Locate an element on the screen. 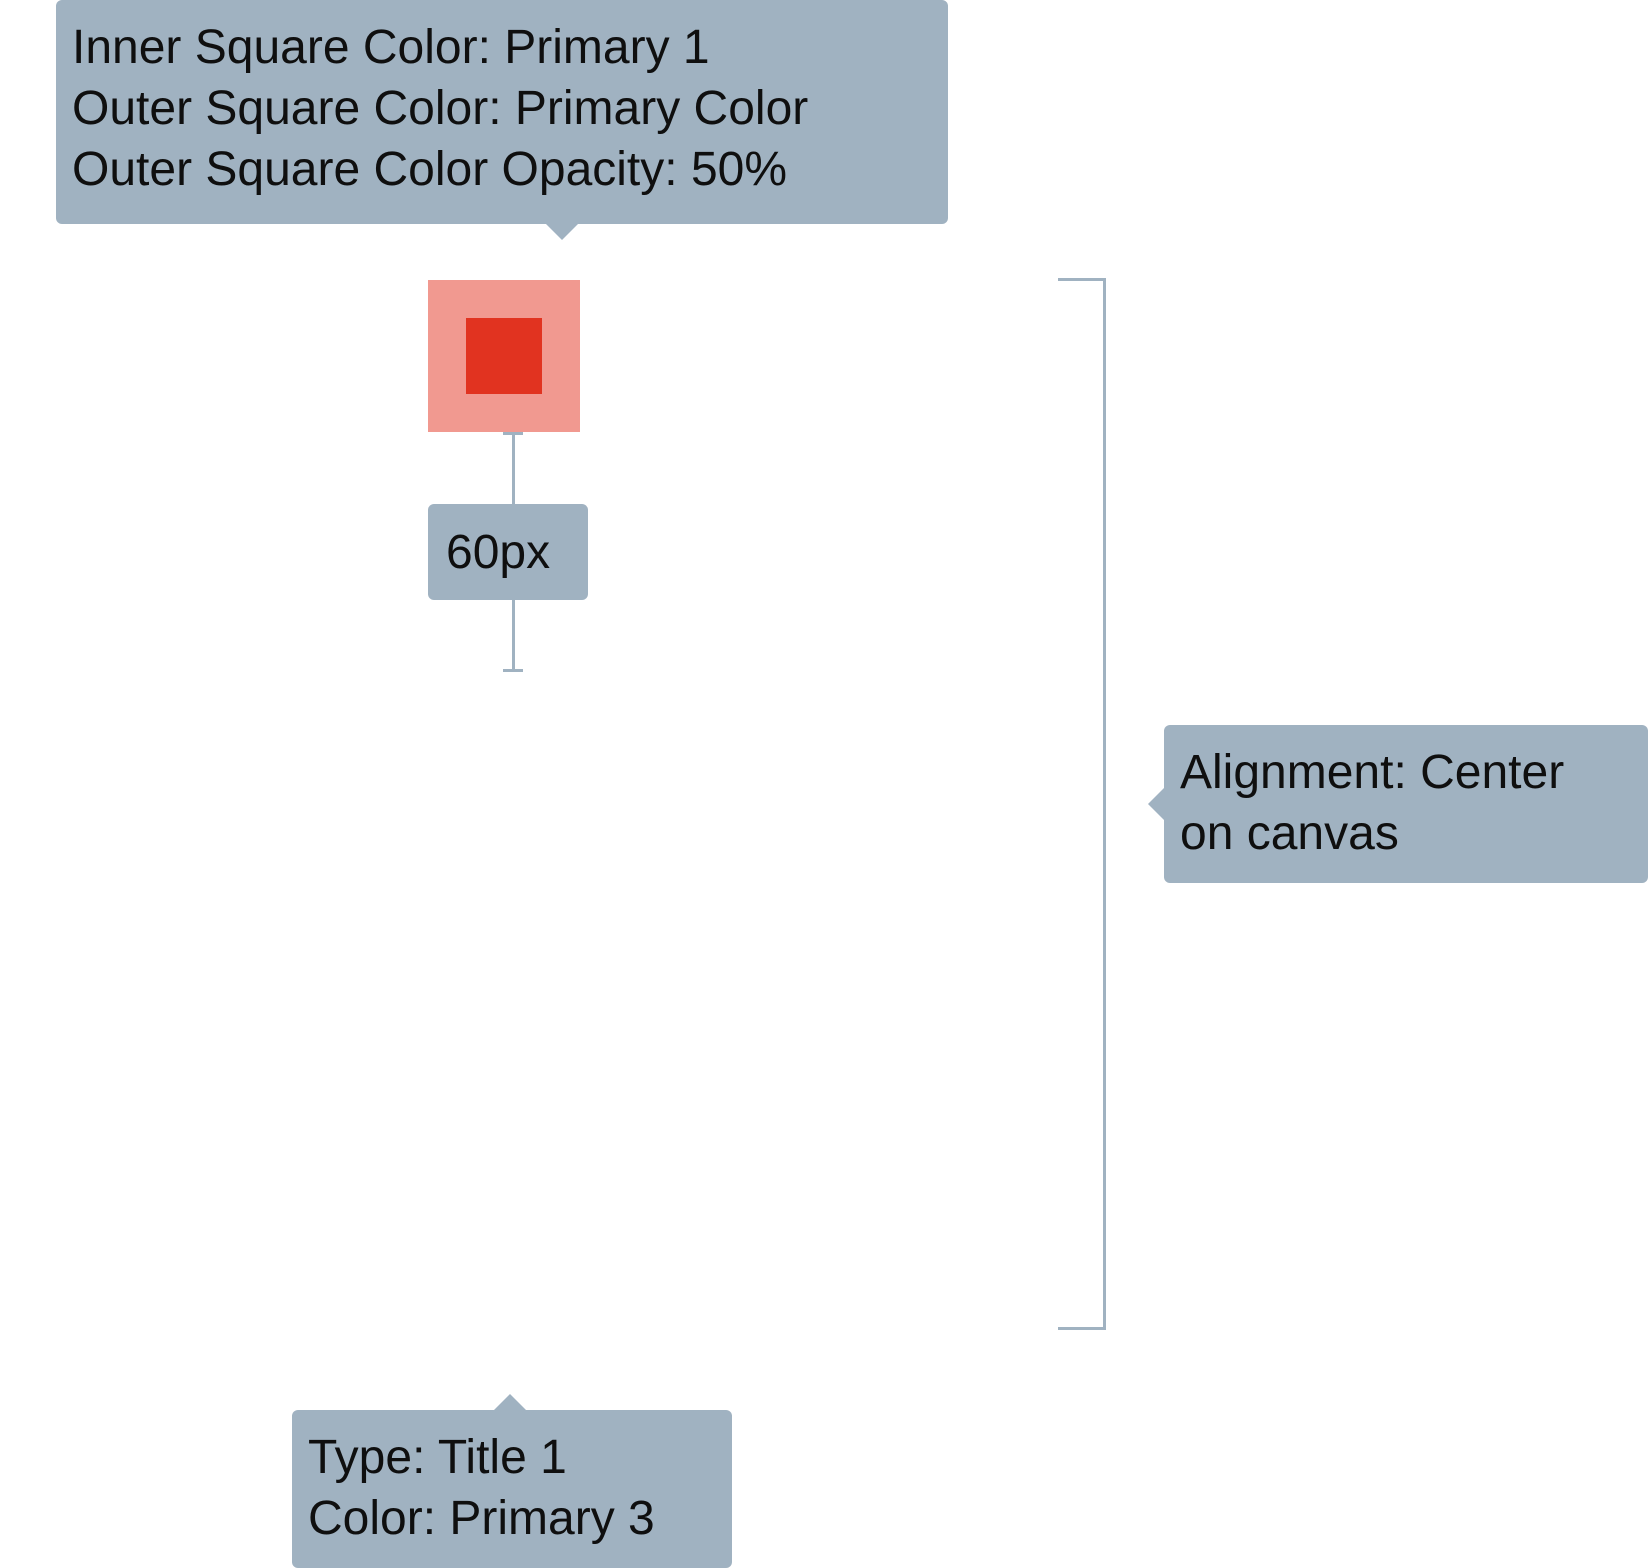 Image resolution: width=1648 pixels, height=1568 pixels. callout-pointer-down is located at coordinates (562, 232).